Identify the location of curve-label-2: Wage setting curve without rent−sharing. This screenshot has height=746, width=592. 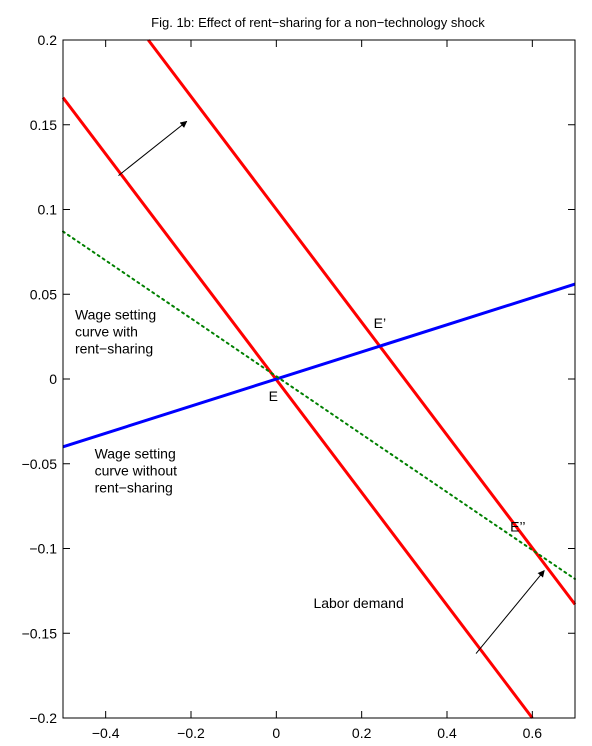
(136, 471).